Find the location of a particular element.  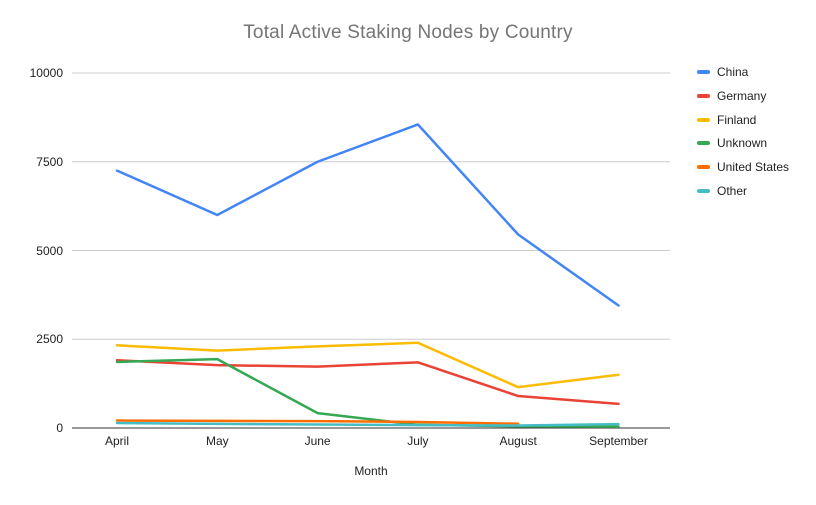

legend-item-germany: Germany is located at coordinates (743, 96).